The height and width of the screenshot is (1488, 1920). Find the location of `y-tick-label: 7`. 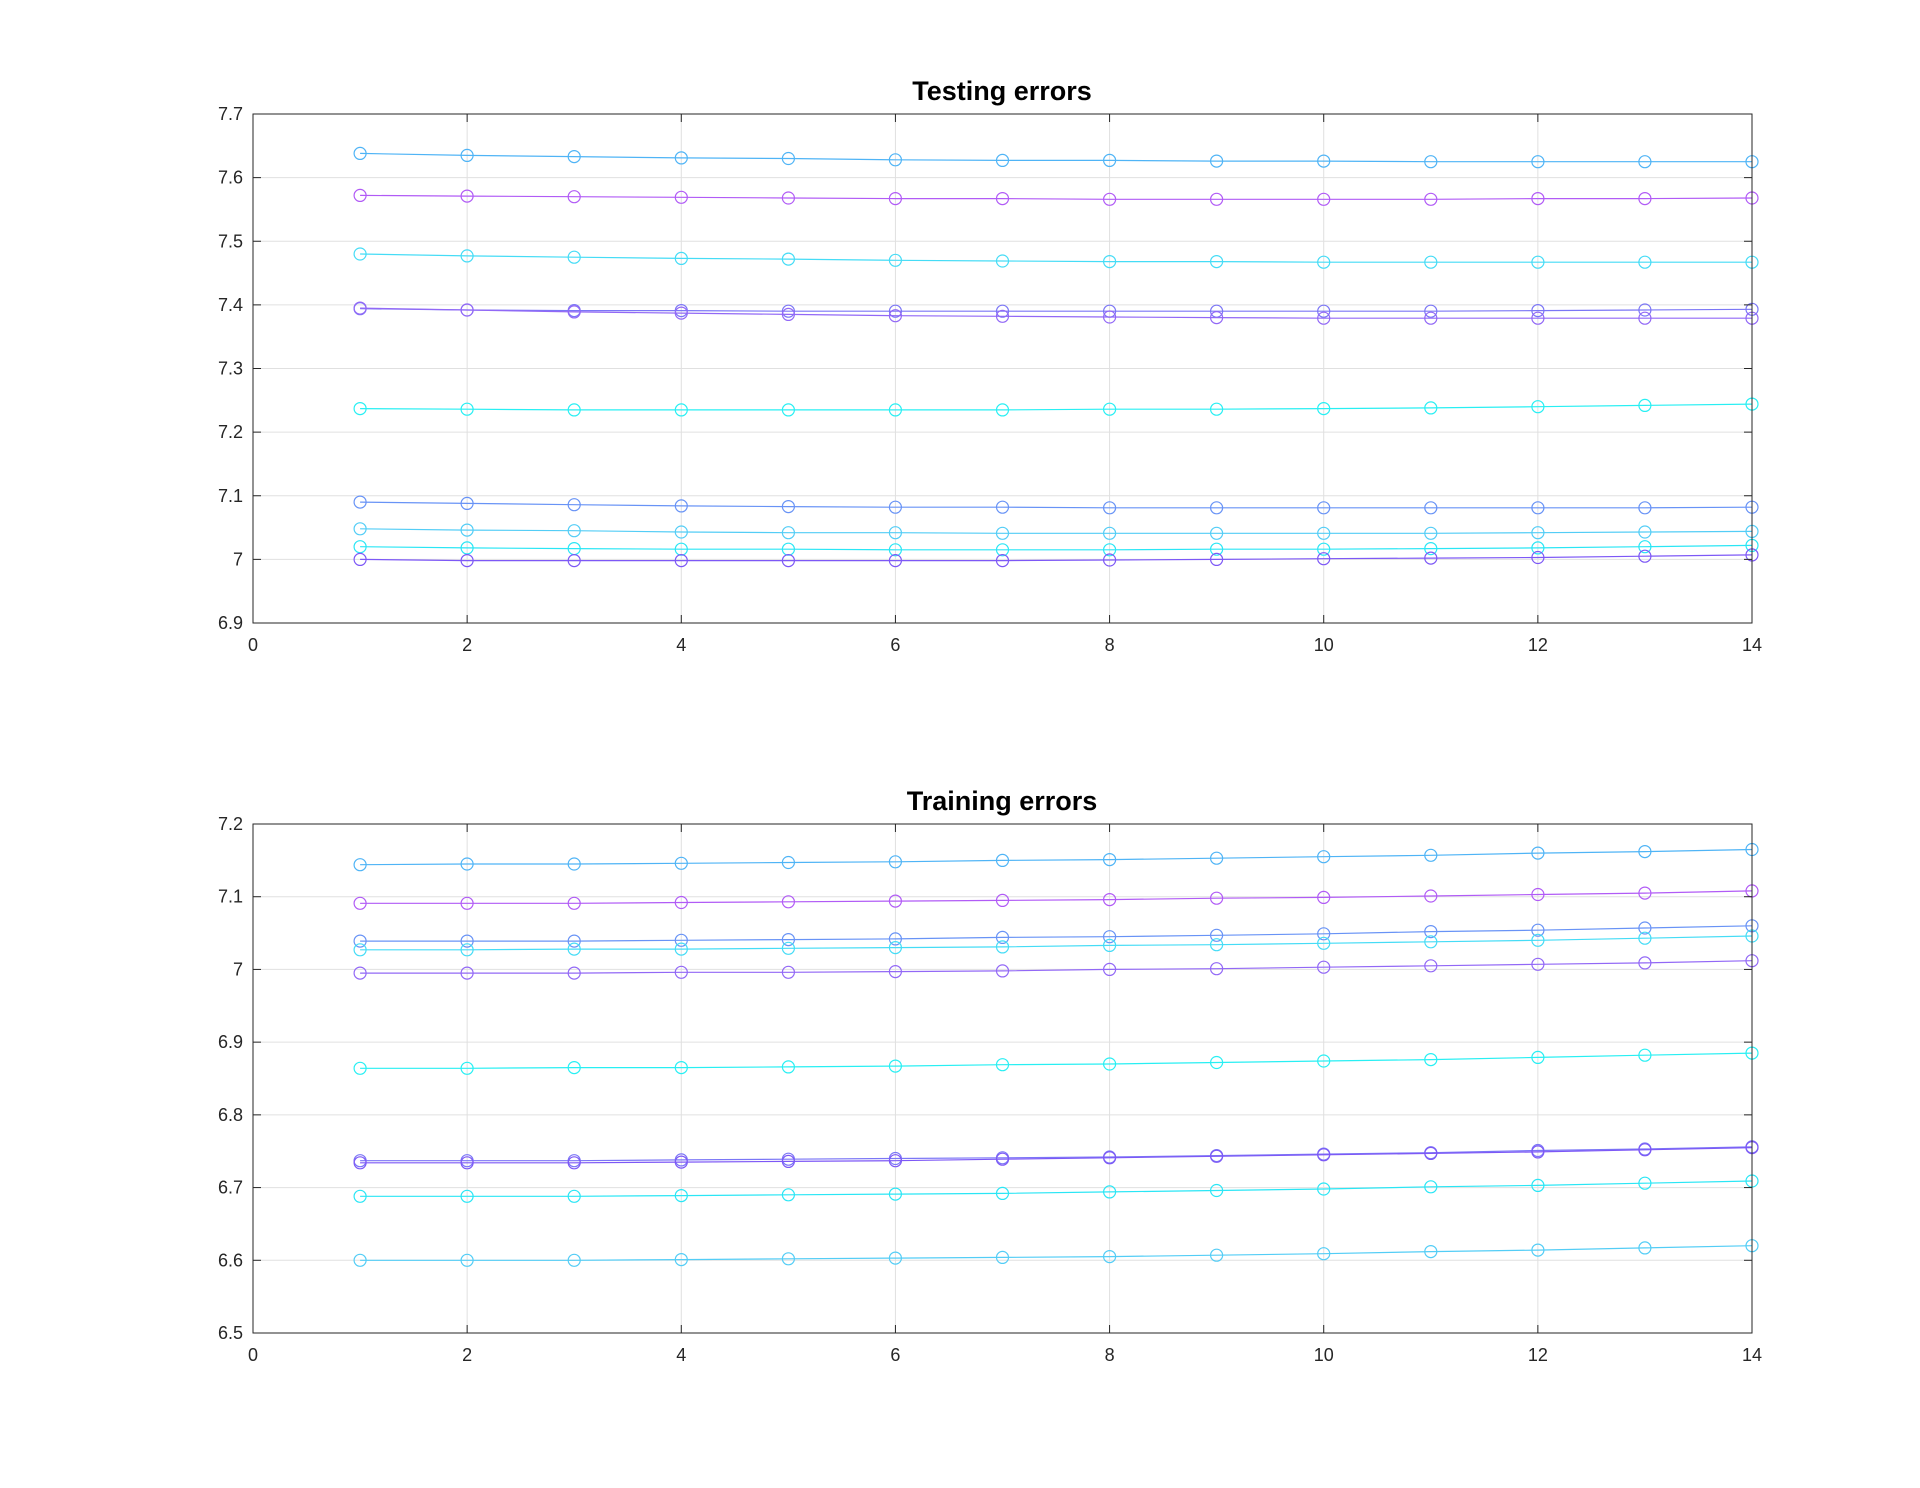

y-tick-label: 7 is located at coordinates (238, 969).